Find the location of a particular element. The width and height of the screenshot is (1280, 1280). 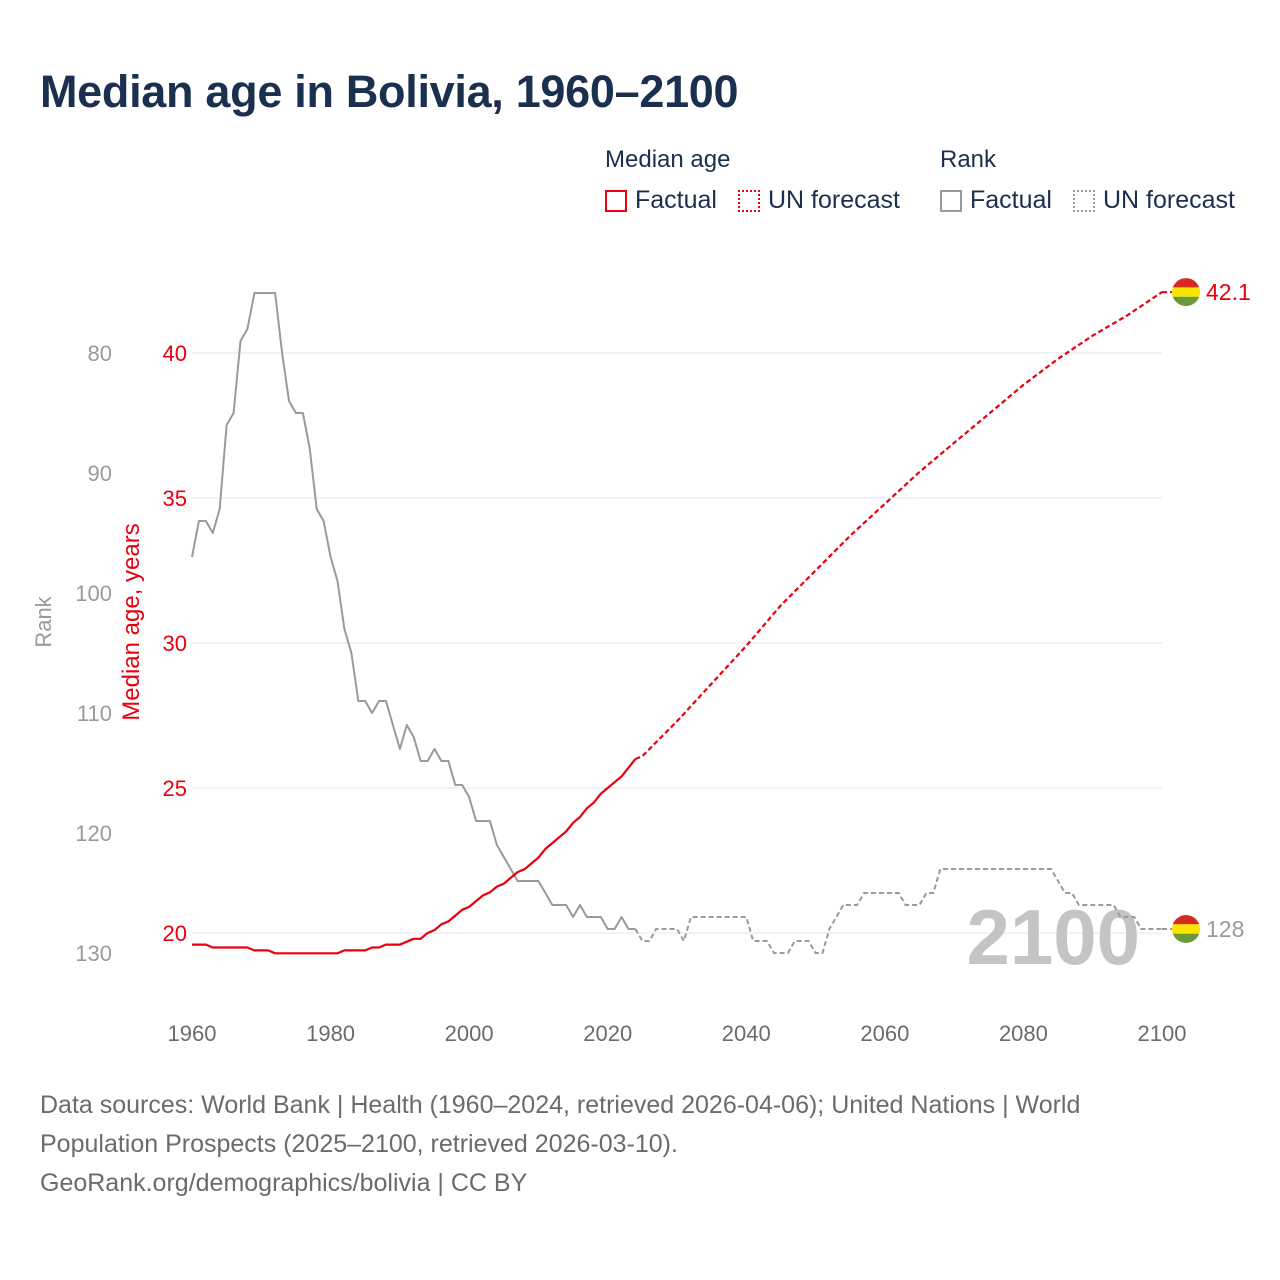

legend-swatch-median-factual is located at coordinates (616, 200).